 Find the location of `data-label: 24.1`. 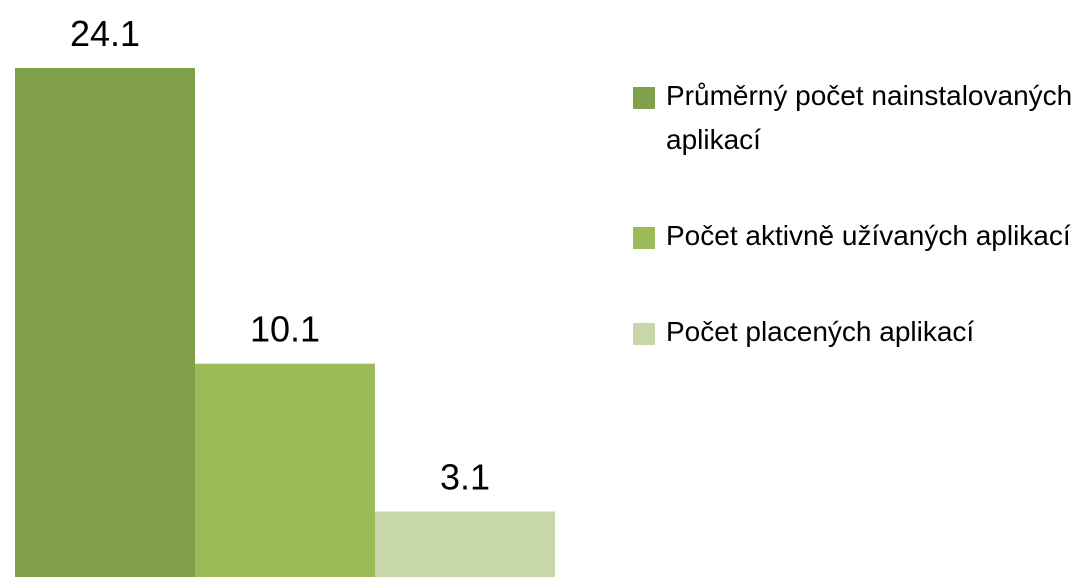

data-label: 24.1 is located at coordinates (105, 33).